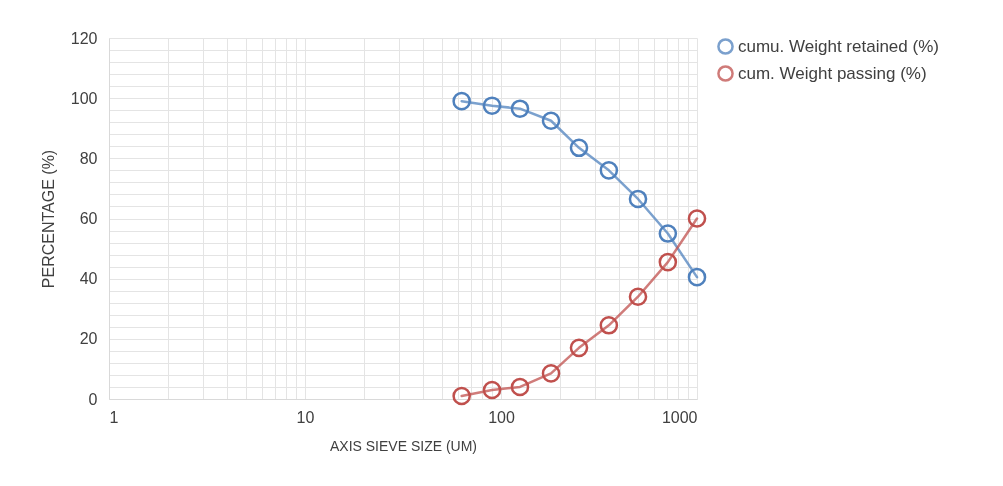  What do you see at coordinates (84, 38) in the screenshot?
I see `y-tick-label: 120` at bounding box center [84, 38].